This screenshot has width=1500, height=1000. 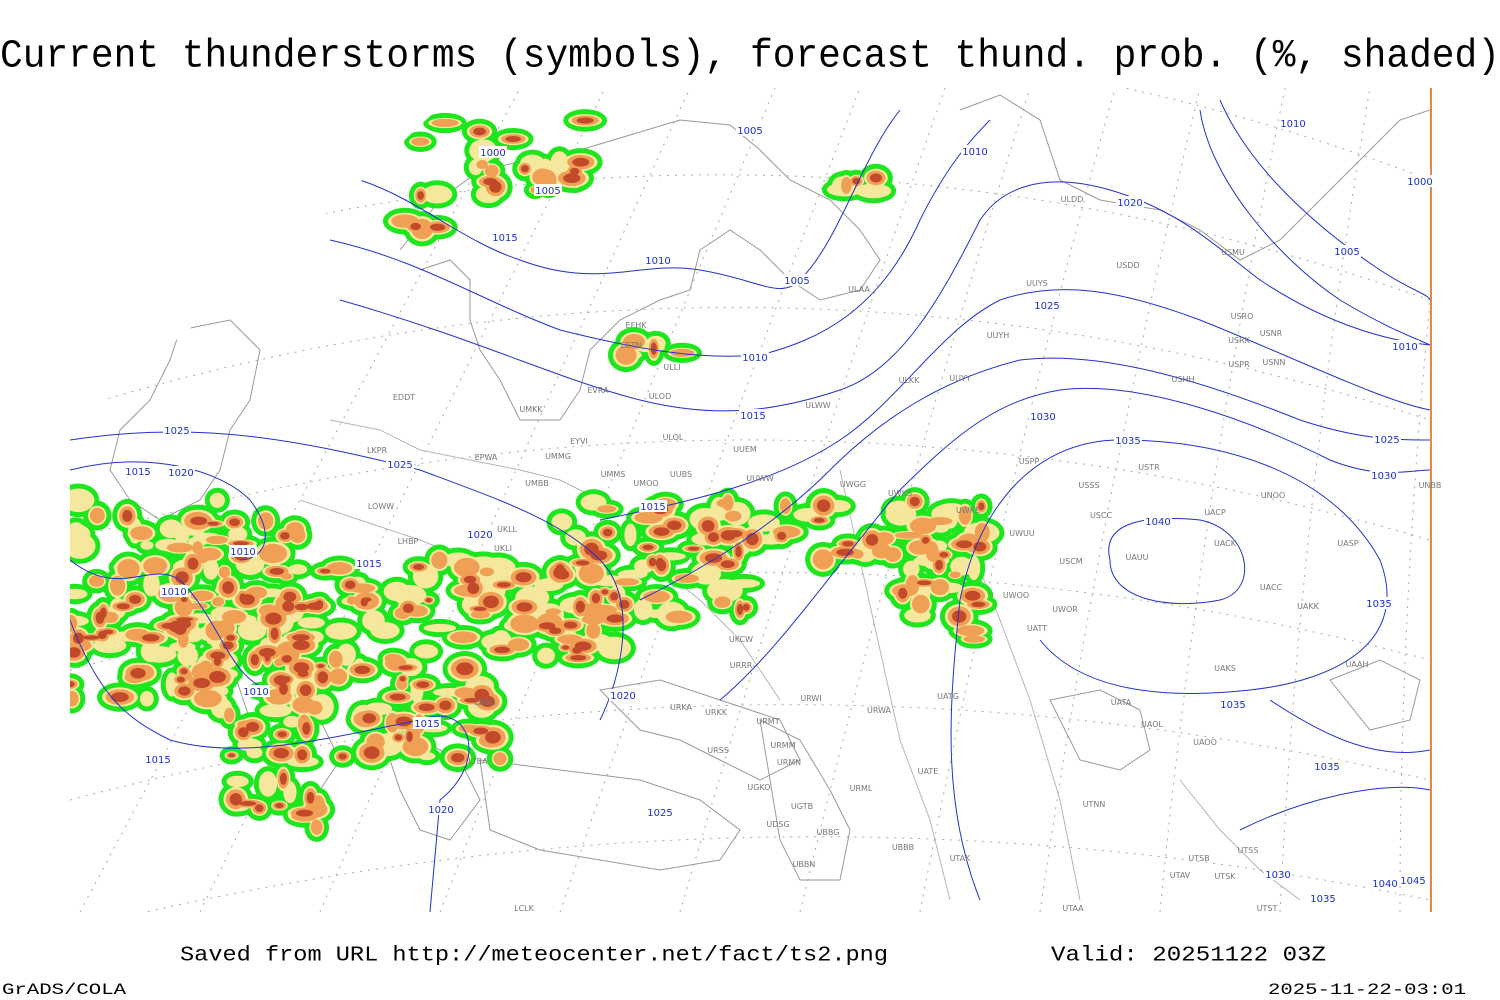 I want to click on station-label: UACC, so click(x=1271, y=587).